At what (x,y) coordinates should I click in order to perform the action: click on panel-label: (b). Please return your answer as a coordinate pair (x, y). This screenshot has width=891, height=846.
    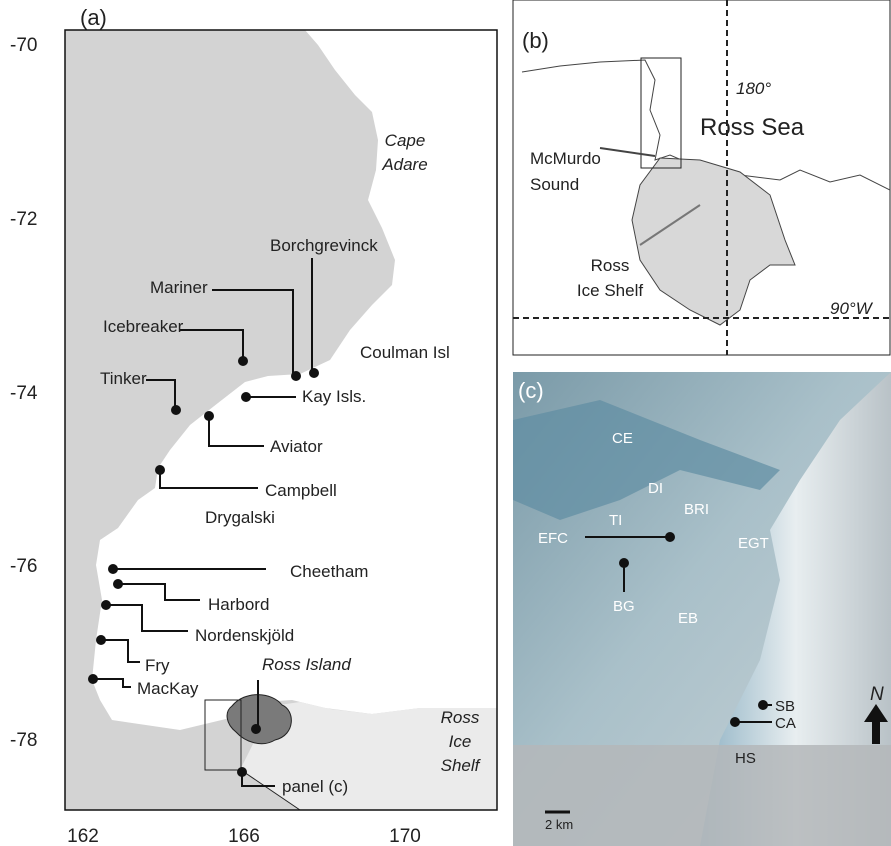
    Looking at the image, I should click on (535, 40).